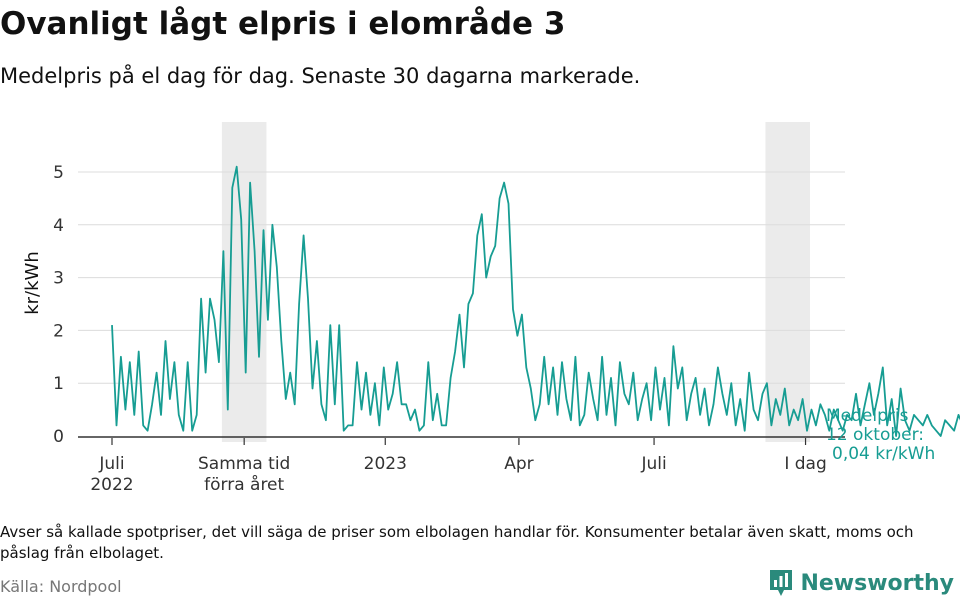 This screenshot has height=600, width=960. I want to click on y-tick-label-4: 4, so click(58, 226).